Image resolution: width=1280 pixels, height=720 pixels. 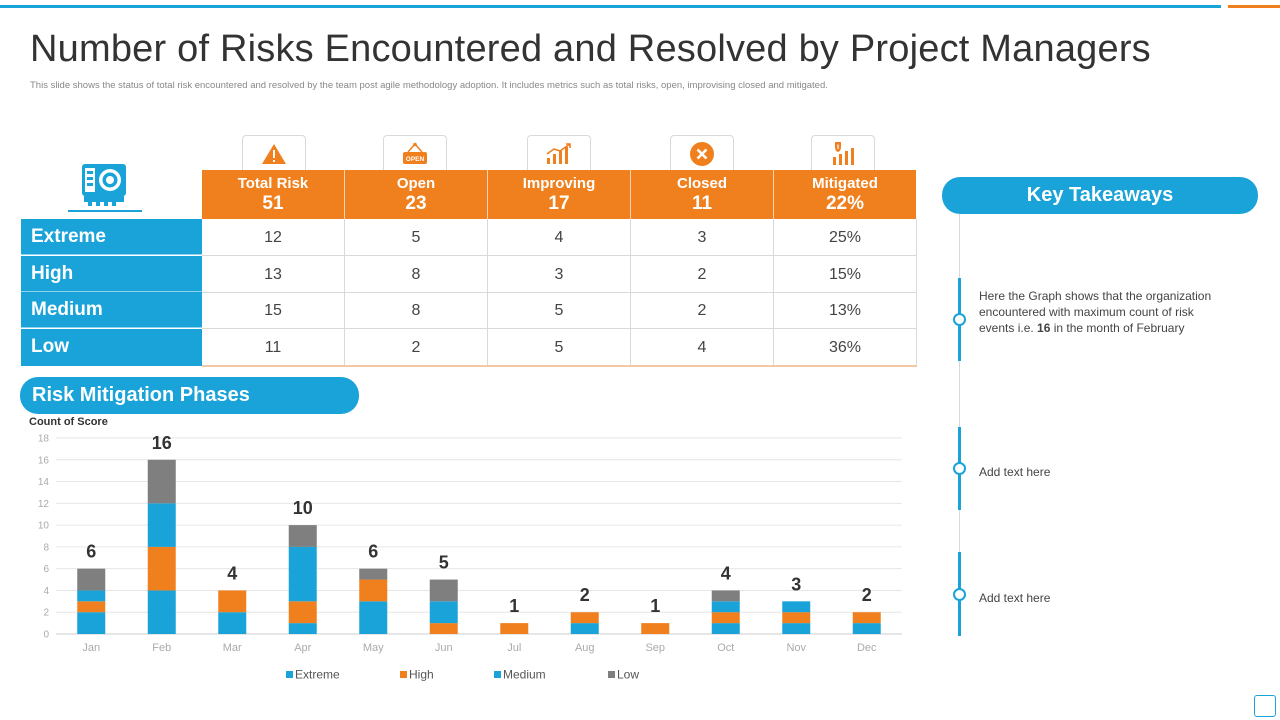 What do you see at coordinates (559, 203) in the screenshot?
I see `header-value: 17` at bounding box center [559, 203].